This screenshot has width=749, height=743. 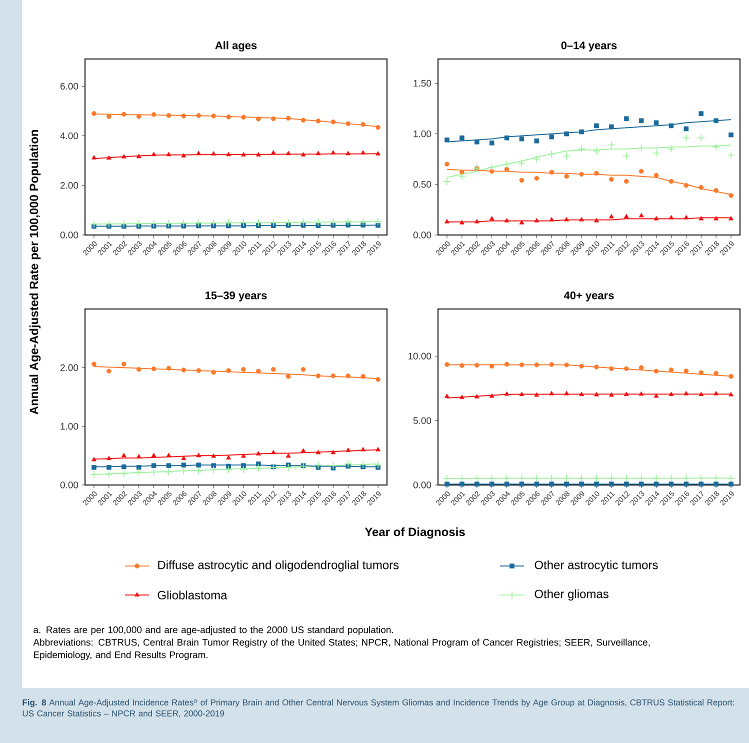 I want to click on legend-label: Other astrocytic tumors, so click(x=596, y=566).